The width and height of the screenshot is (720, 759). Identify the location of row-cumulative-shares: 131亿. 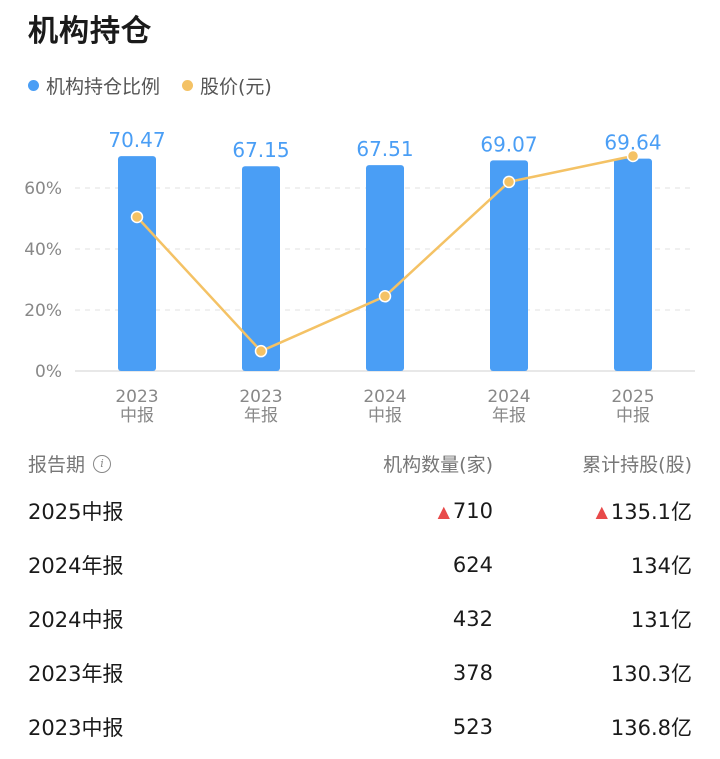
(661, 620).